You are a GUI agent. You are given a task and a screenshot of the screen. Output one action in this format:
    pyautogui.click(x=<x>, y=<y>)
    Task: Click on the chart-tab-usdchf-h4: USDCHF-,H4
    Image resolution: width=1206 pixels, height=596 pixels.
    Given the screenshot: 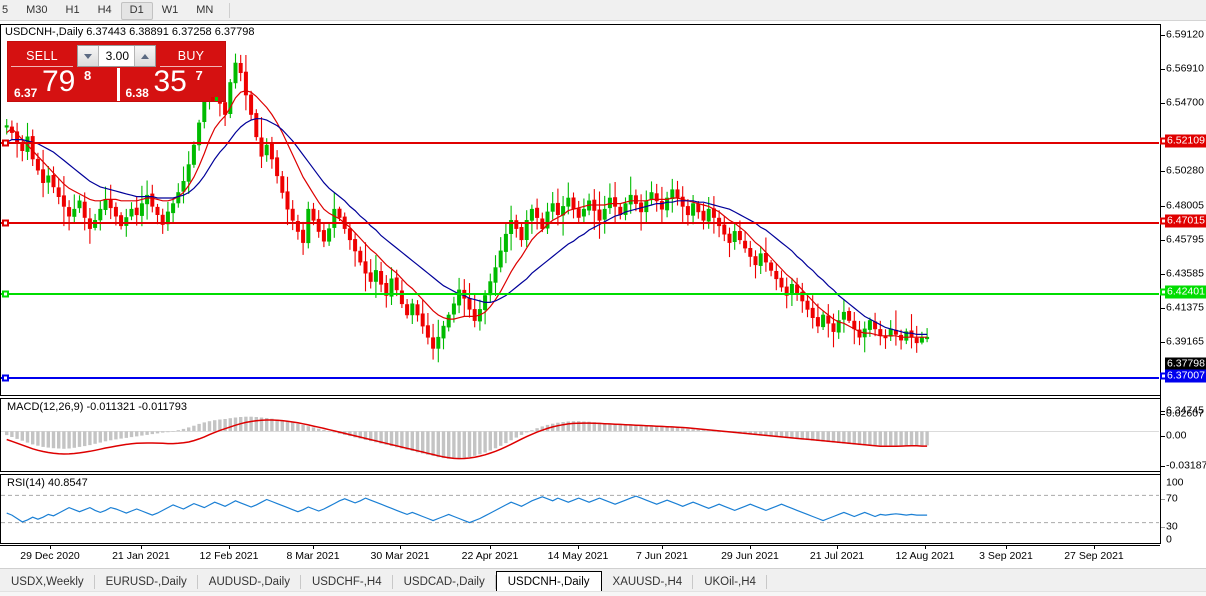 What is the action you would take?
    pyautogui.click(x=347, y=582)
    